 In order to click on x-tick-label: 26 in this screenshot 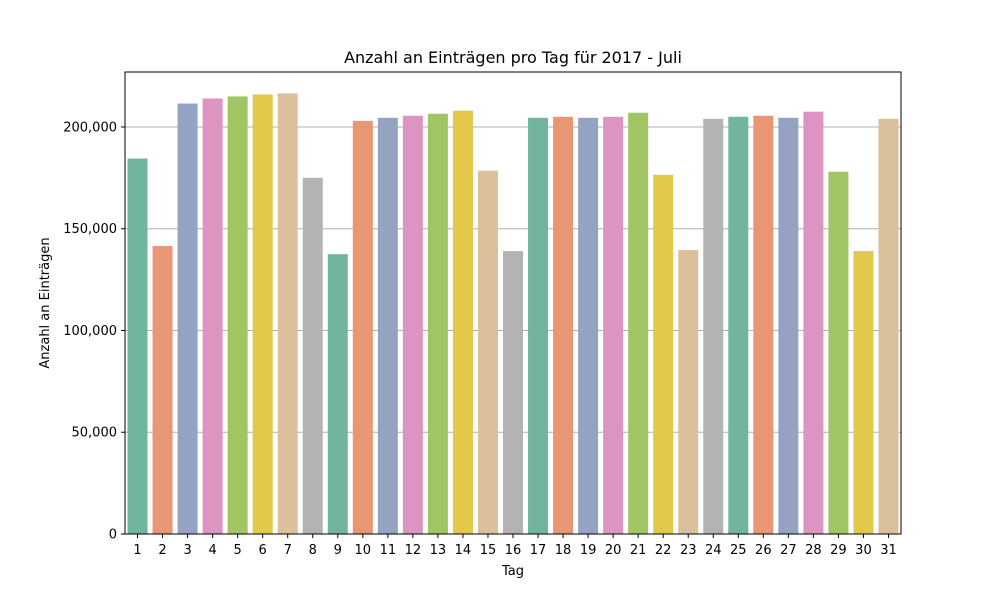, I will do `click(763, 550)`.